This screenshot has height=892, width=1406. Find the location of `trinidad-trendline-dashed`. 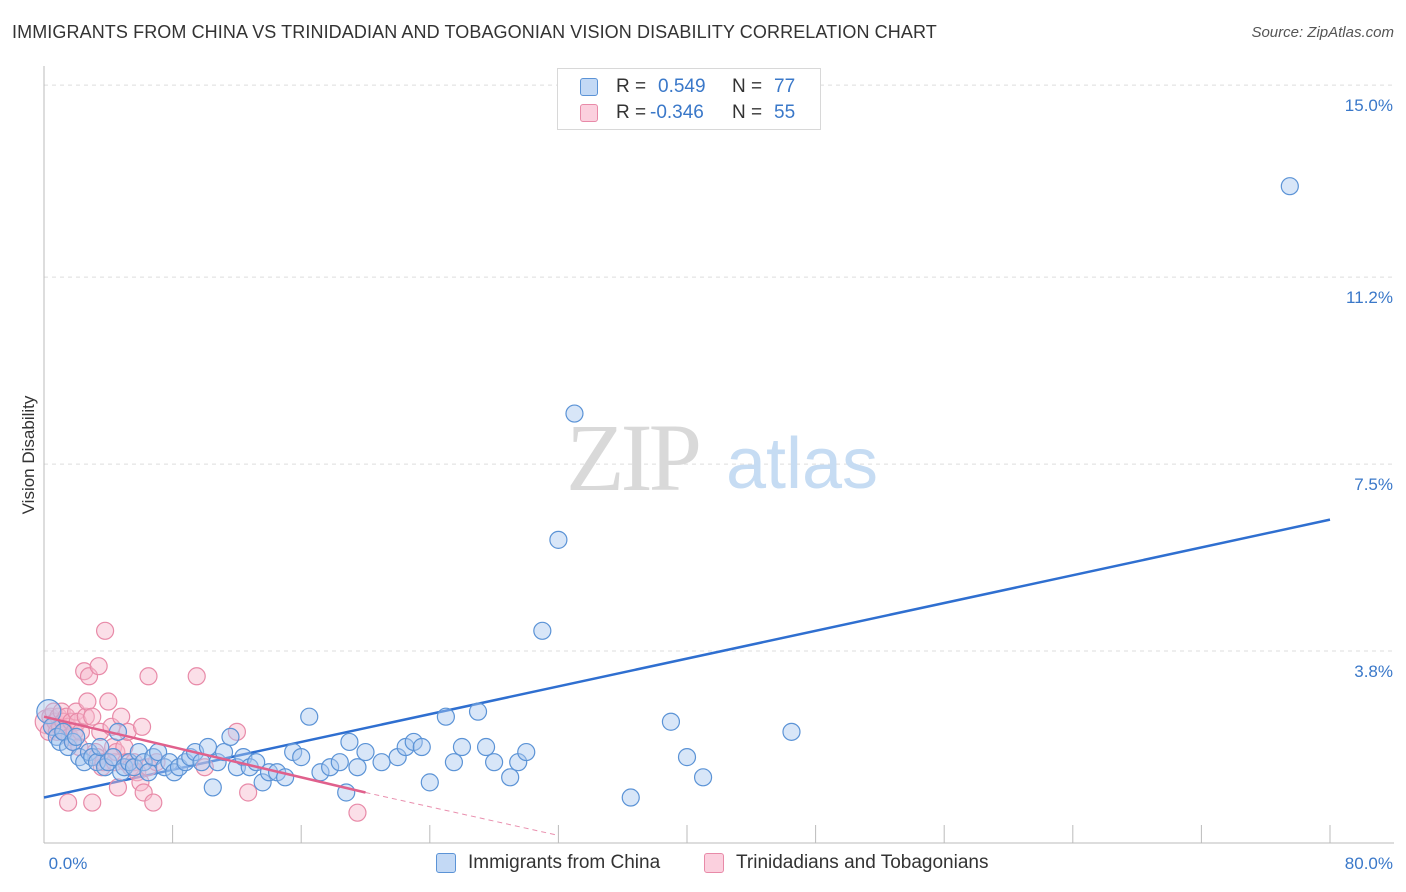

trinidad-trendline-dashed is located at coordinates (462, 813).